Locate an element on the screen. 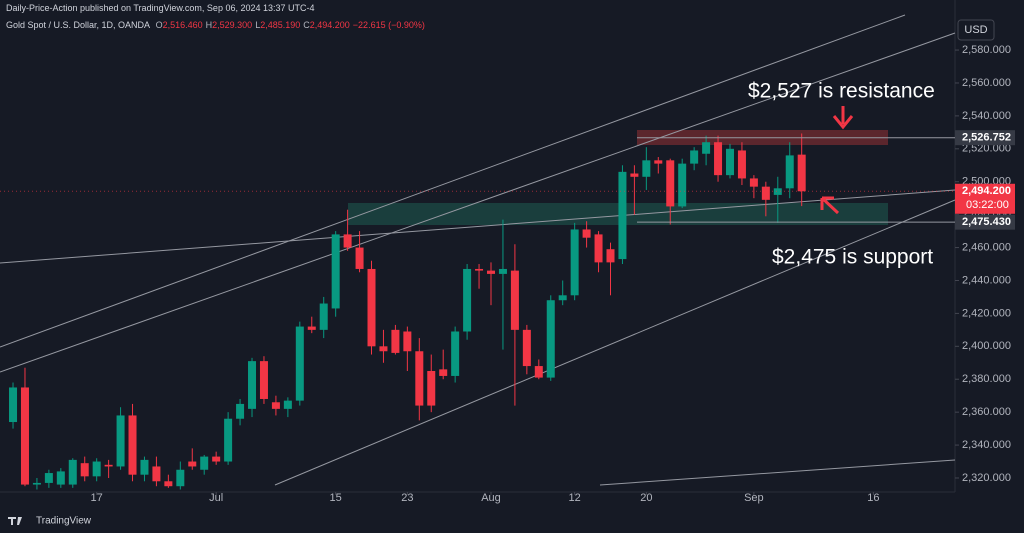  x-tick-label: 15 is located at coordinates (336, 498).